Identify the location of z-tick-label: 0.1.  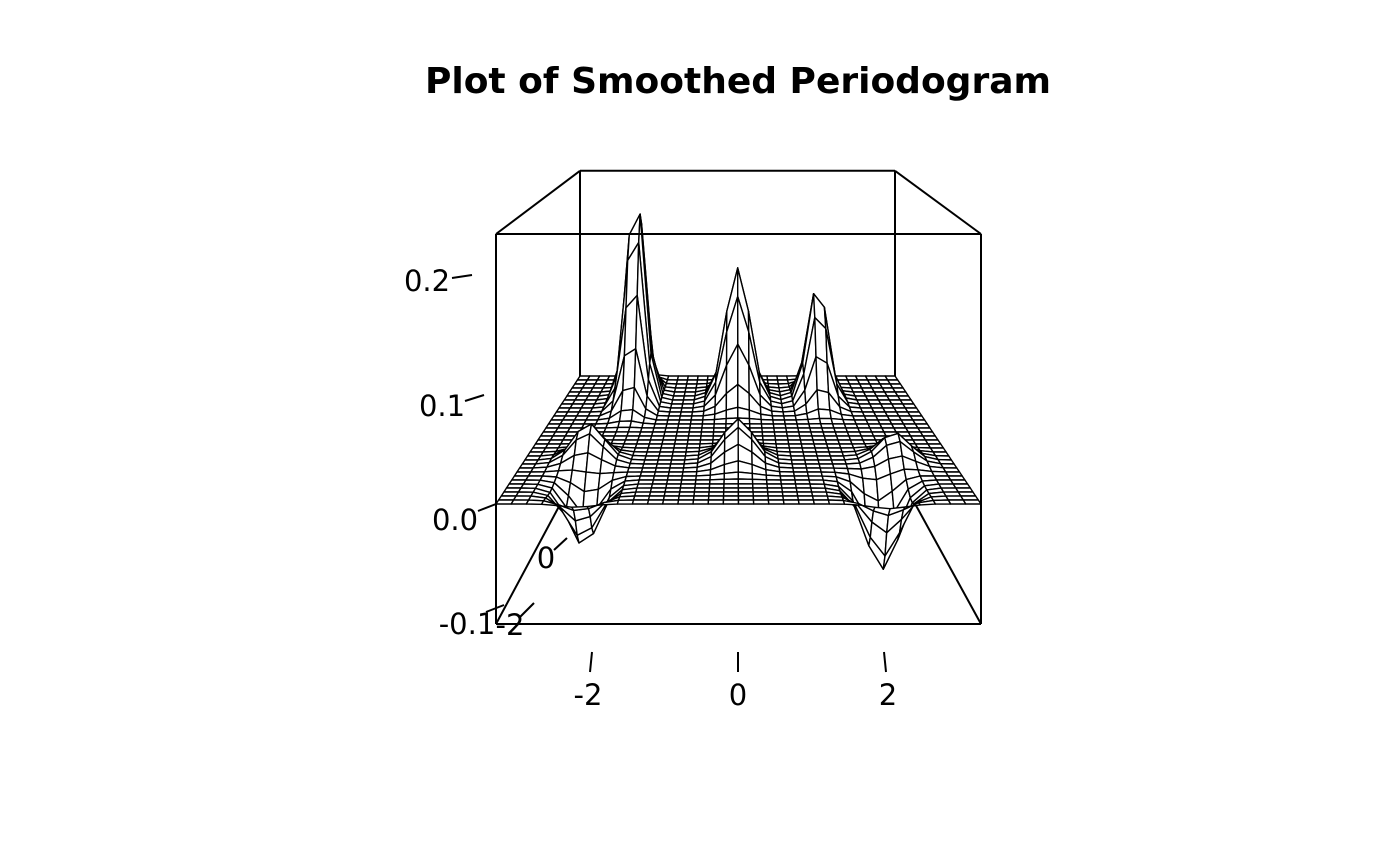
(442, 406).